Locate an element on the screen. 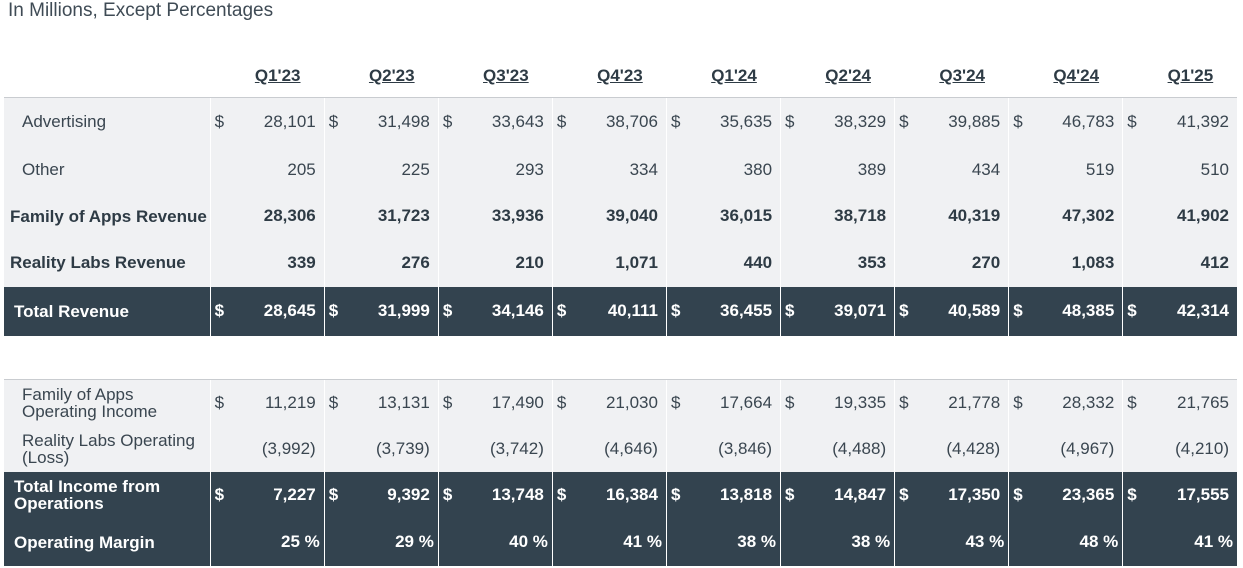 The width and height of the screenshot is (1243, 568). value-cell: 28,101 is located at coordinates (278, 121).